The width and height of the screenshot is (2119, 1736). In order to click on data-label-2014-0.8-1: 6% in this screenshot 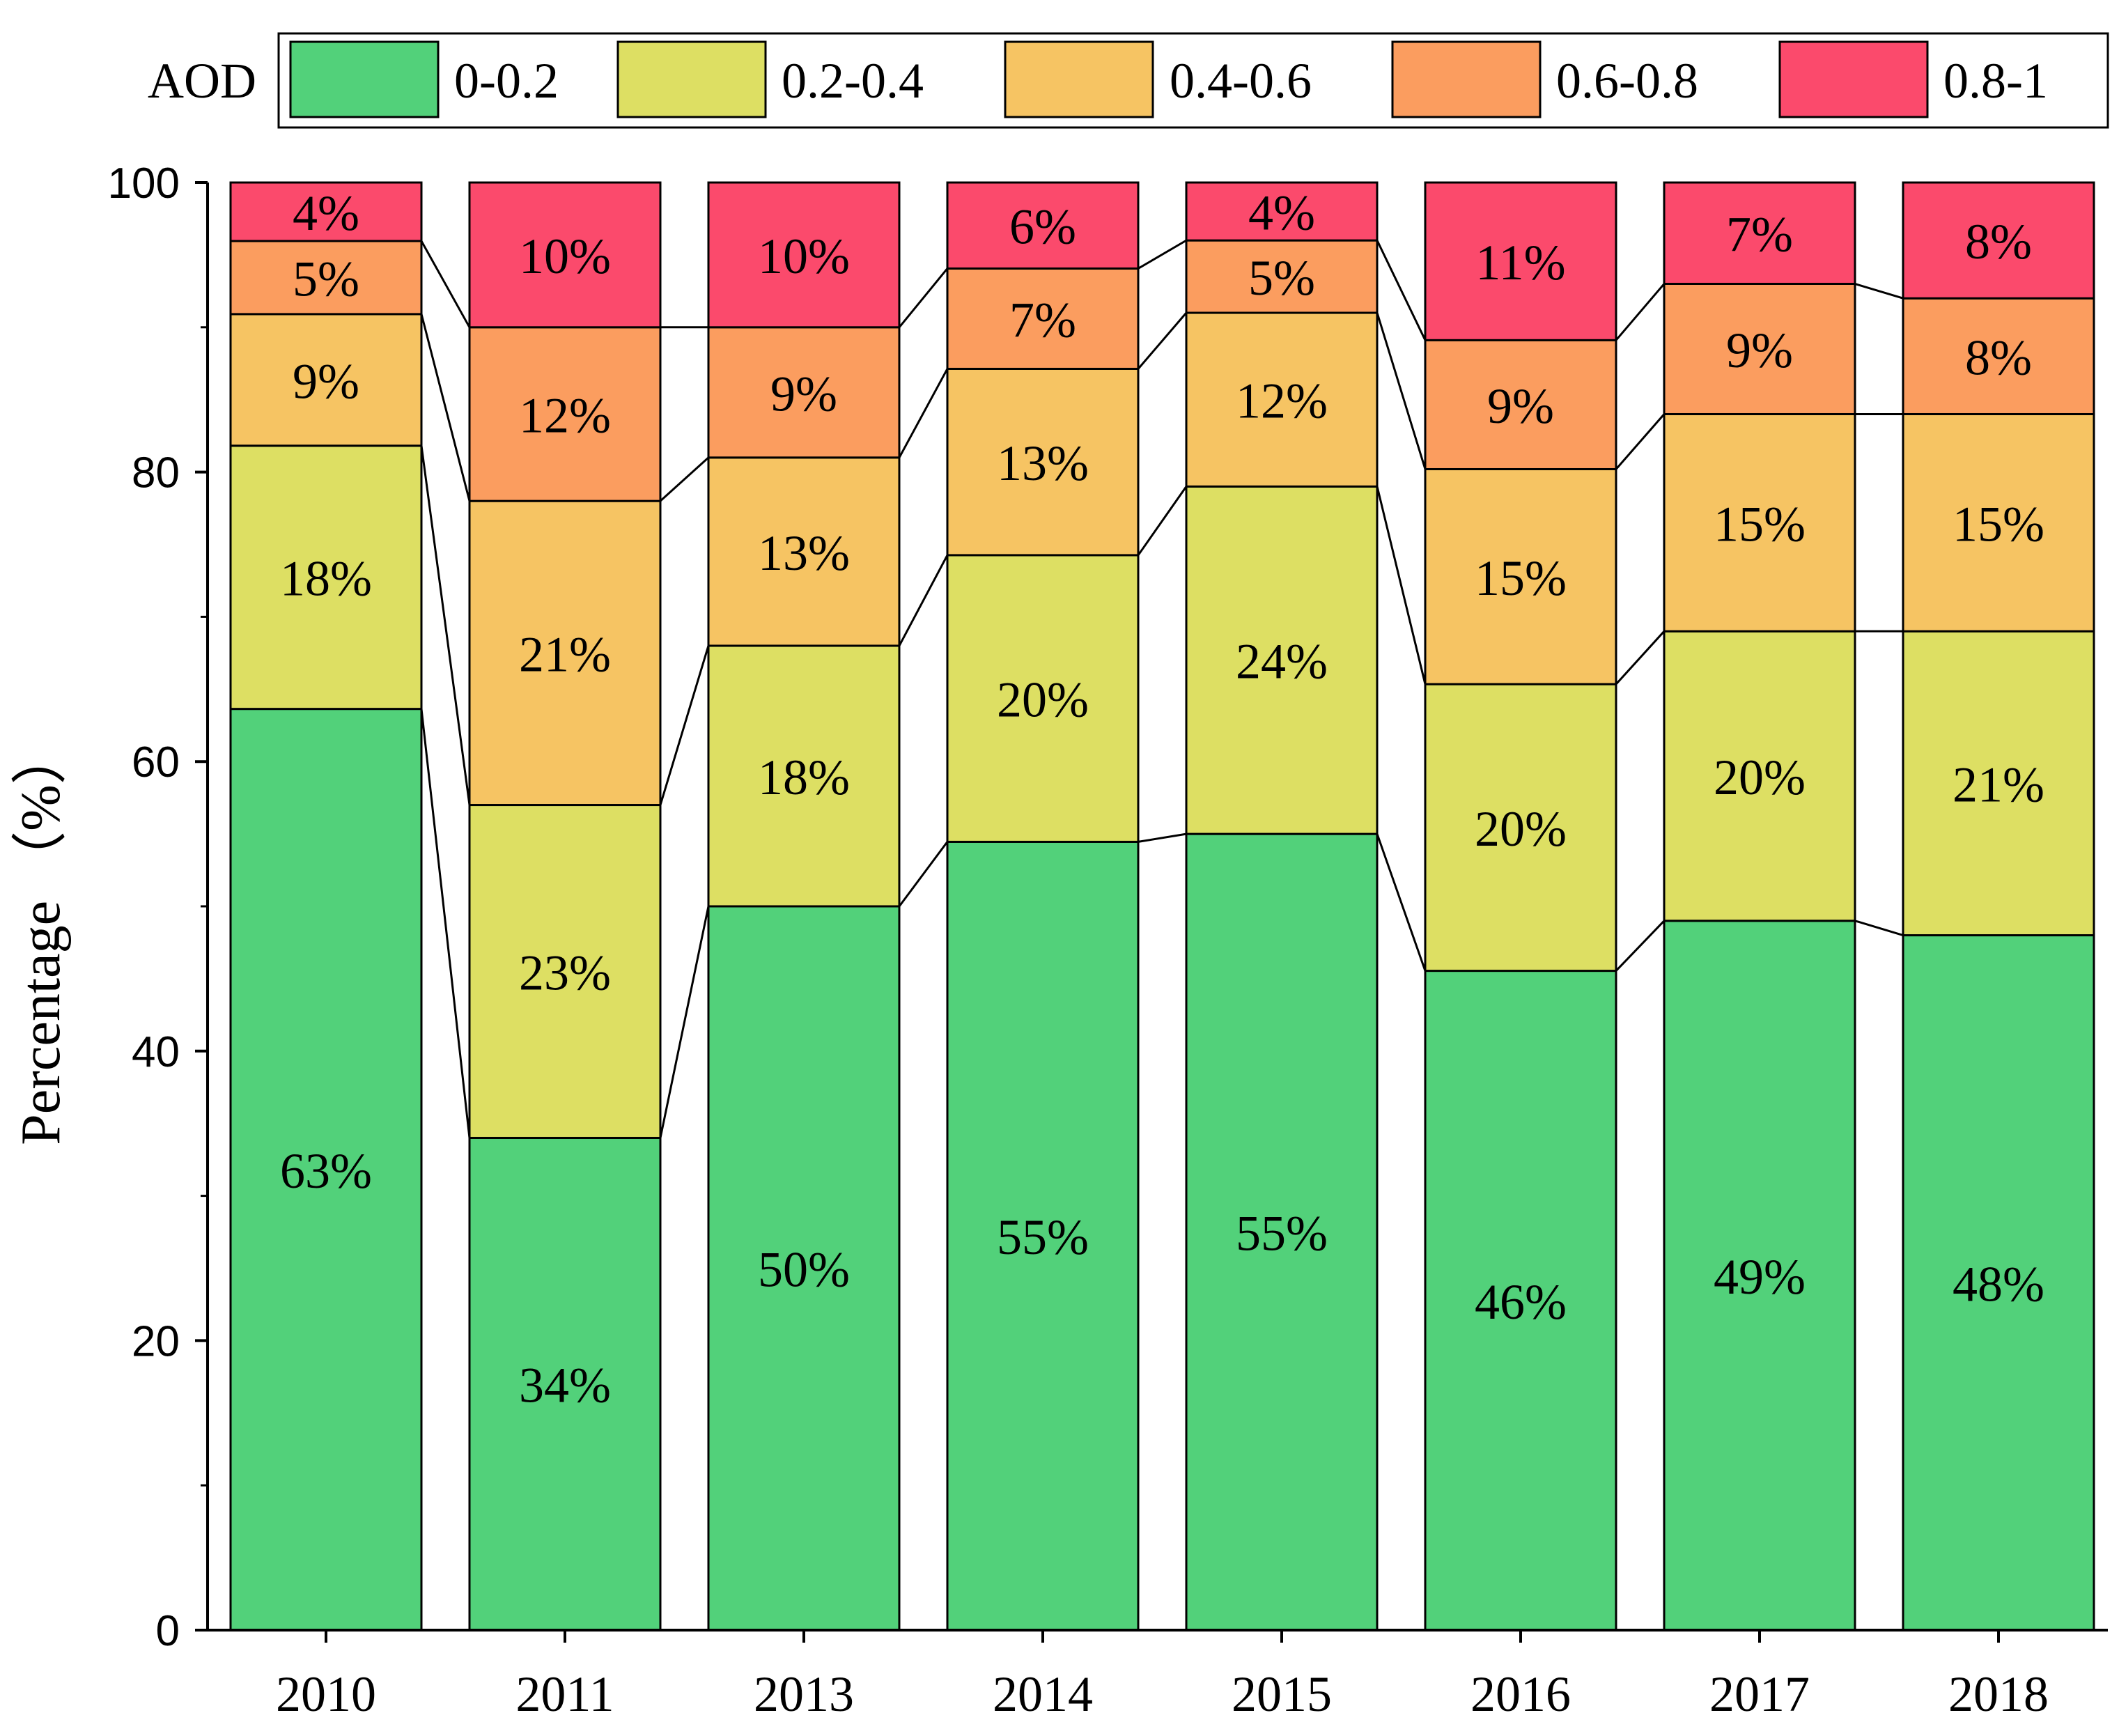, I will do `click(1042, 227)`.